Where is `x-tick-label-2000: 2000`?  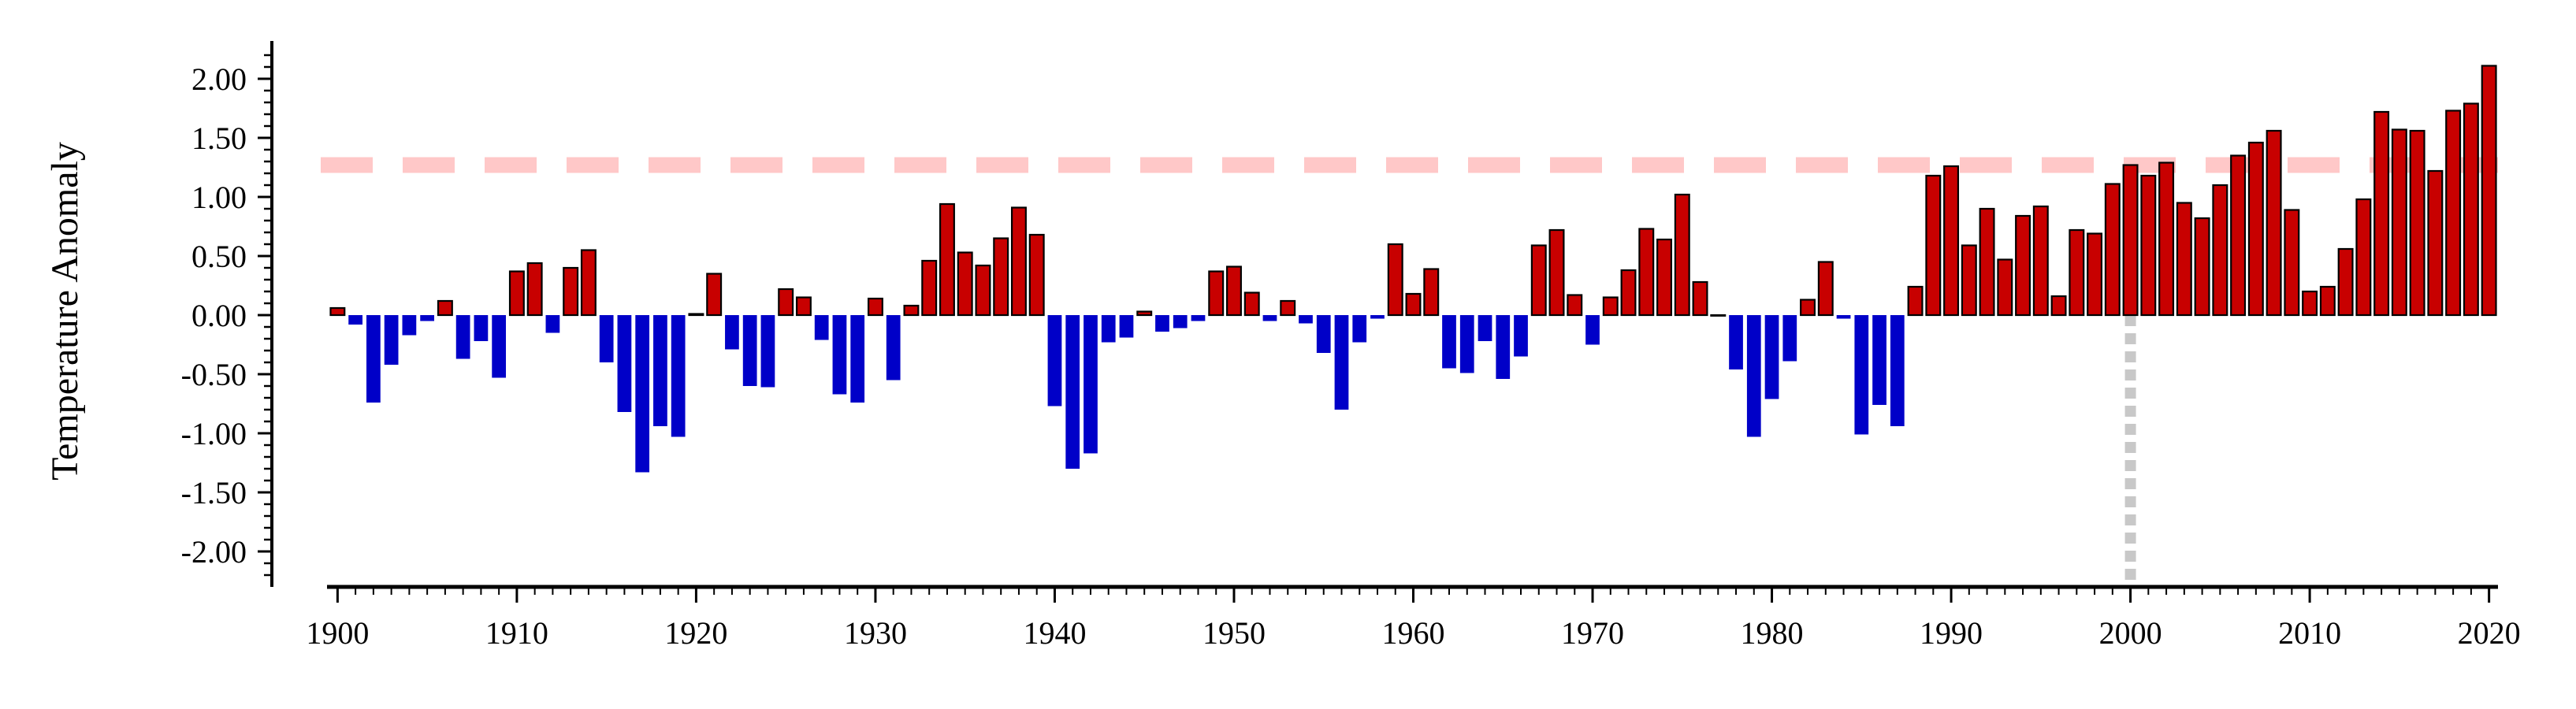 x-tick-label-2000: 2000 is located at coordinates (2130, 633).